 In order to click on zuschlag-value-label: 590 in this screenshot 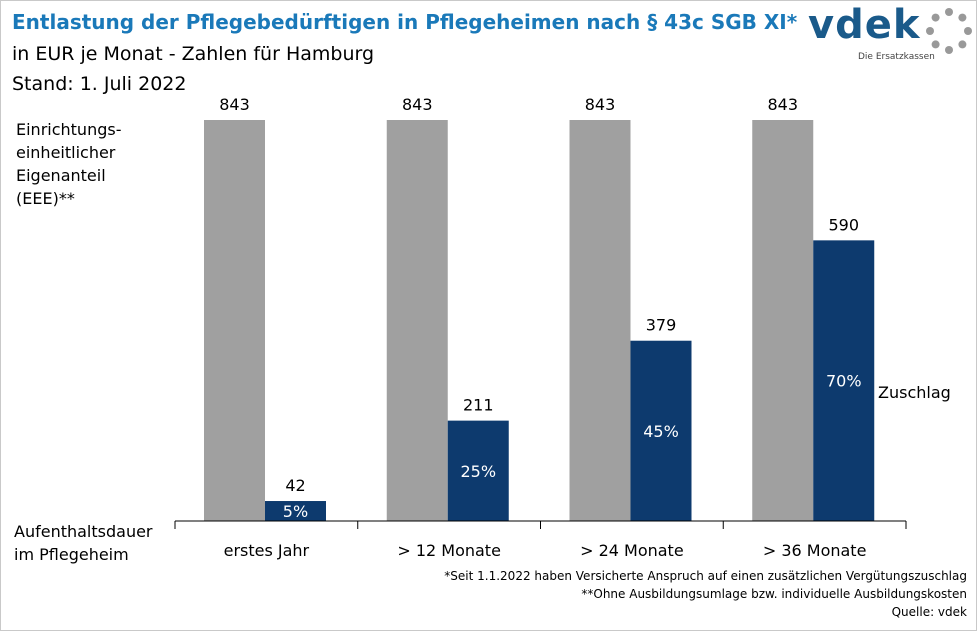, I will do `click(843, 224)`.